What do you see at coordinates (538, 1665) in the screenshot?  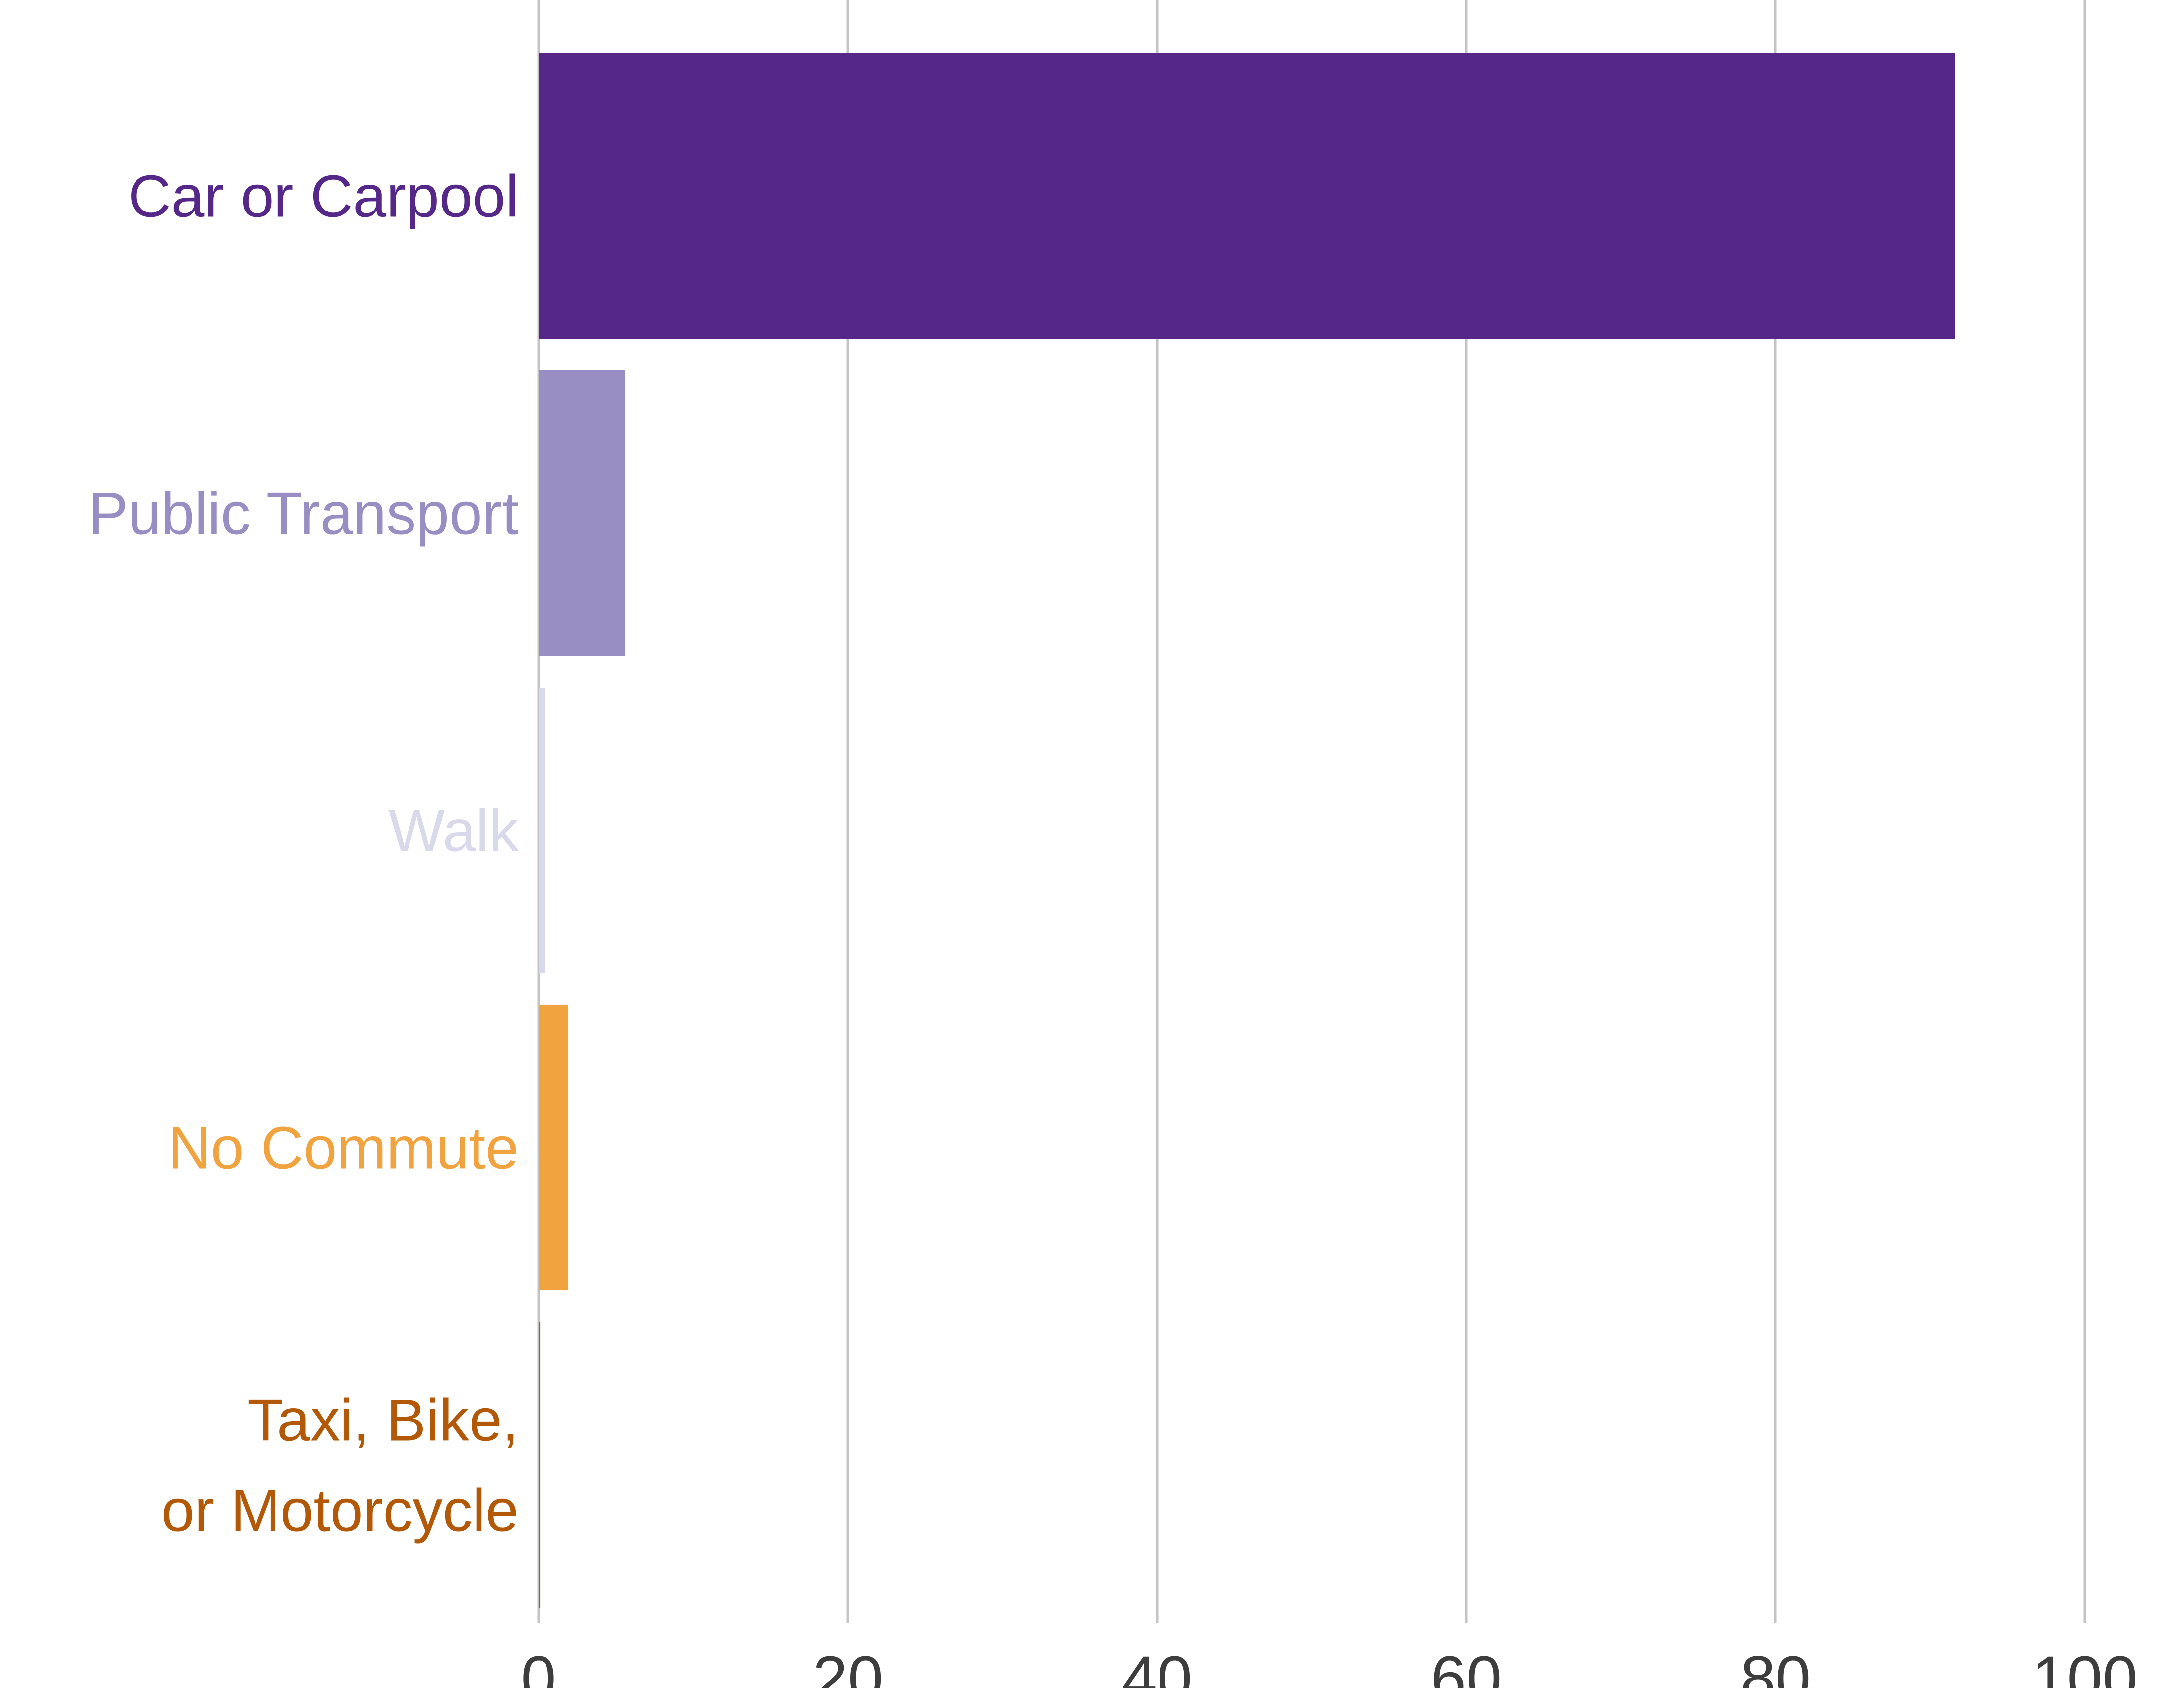 I see `x-tick-label-0: 0` at bounding box center [538, 1665].